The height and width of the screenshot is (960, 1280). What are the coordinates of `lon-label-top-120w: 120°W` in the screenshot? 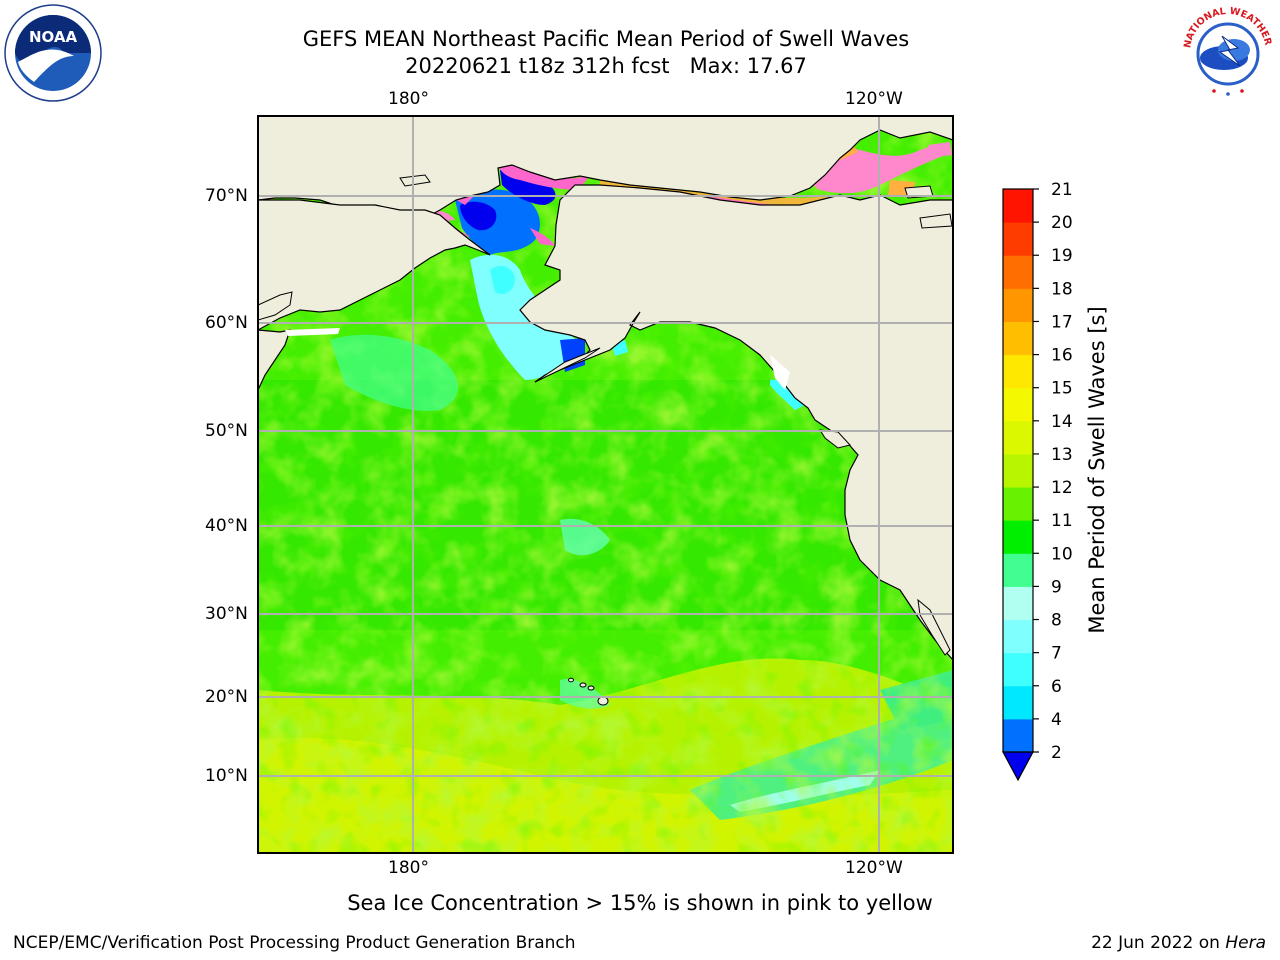 It's located at (874, 99).